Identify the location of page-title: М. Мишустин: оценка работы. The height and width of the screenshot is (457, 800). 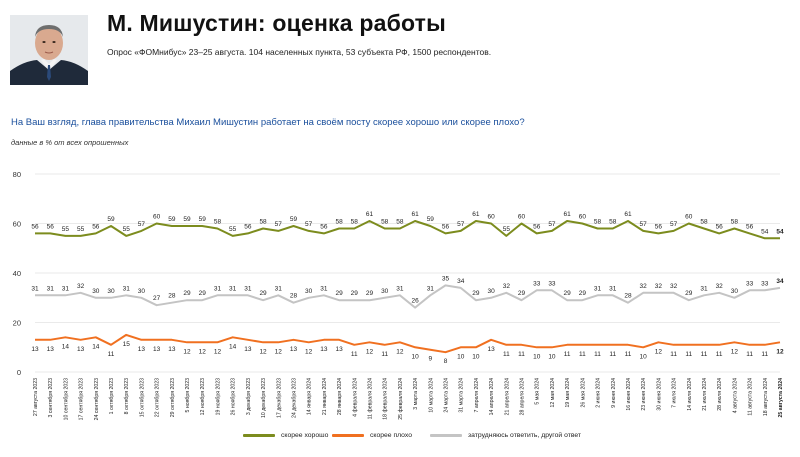
(276, 23).